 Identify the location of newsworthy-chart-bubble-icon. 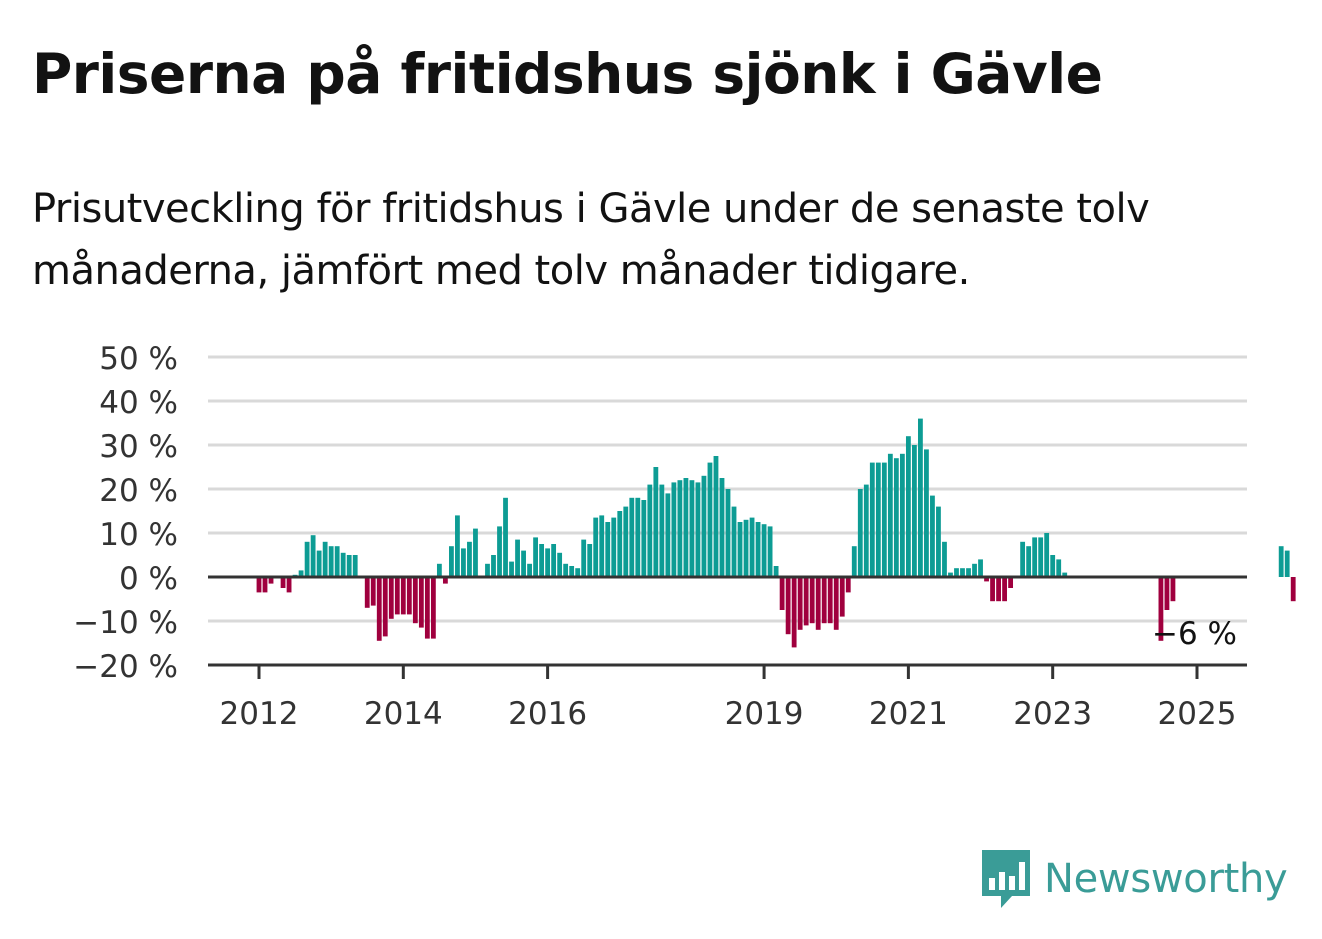
(1006, 879).